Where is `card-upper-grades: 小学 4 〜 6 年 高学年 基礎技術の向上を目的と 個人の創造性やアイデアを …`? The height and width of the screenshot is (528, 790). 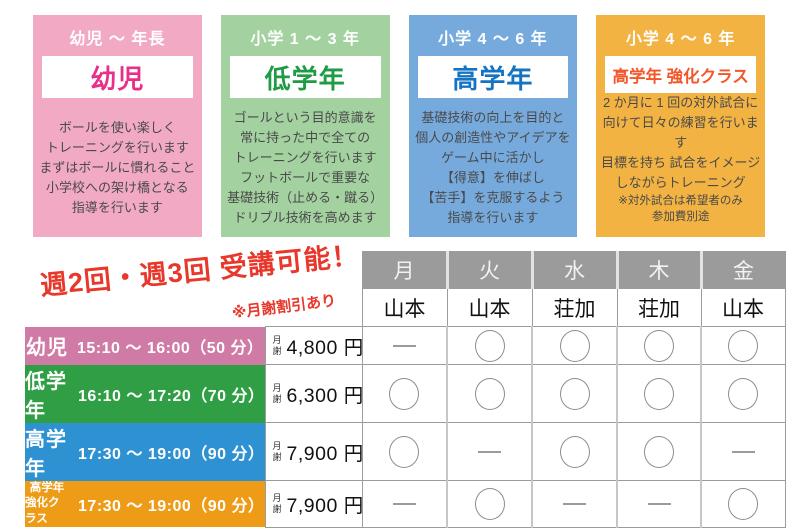 card-upper-grades: 小学 4 〜 6 年 高学年 基礎技術の向上を目的と 個人の創造性やアイデアを … is located at coordinates (493, 126).